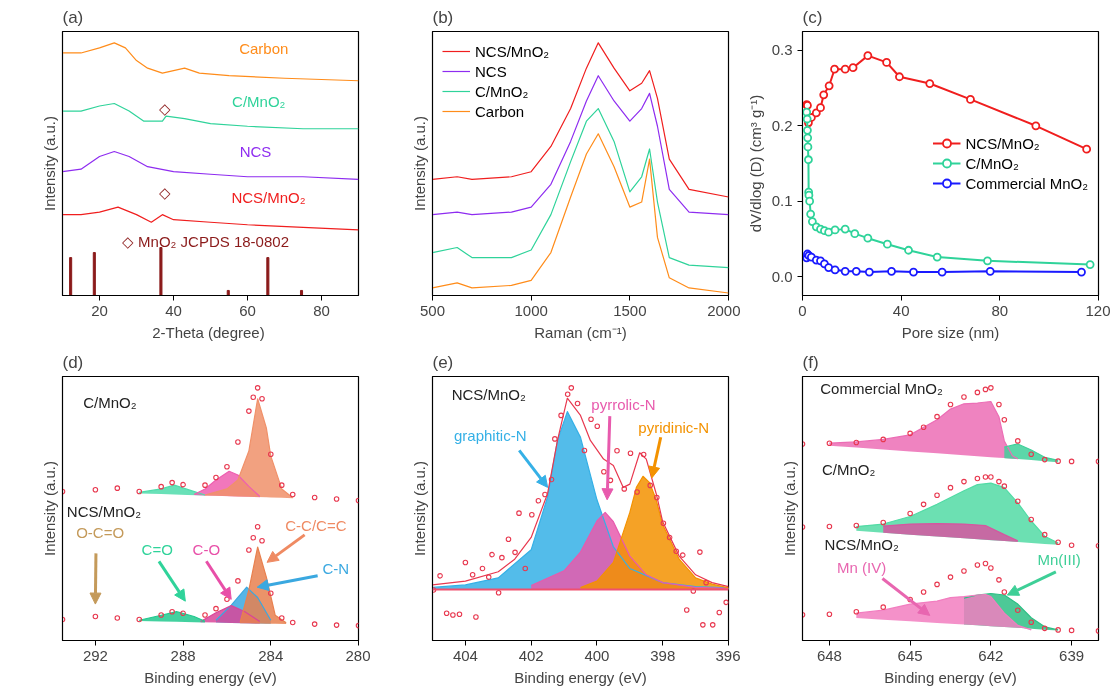 The image size is (1110, 691). I want to click on annotation: Mn (IV), so click(862, 568).